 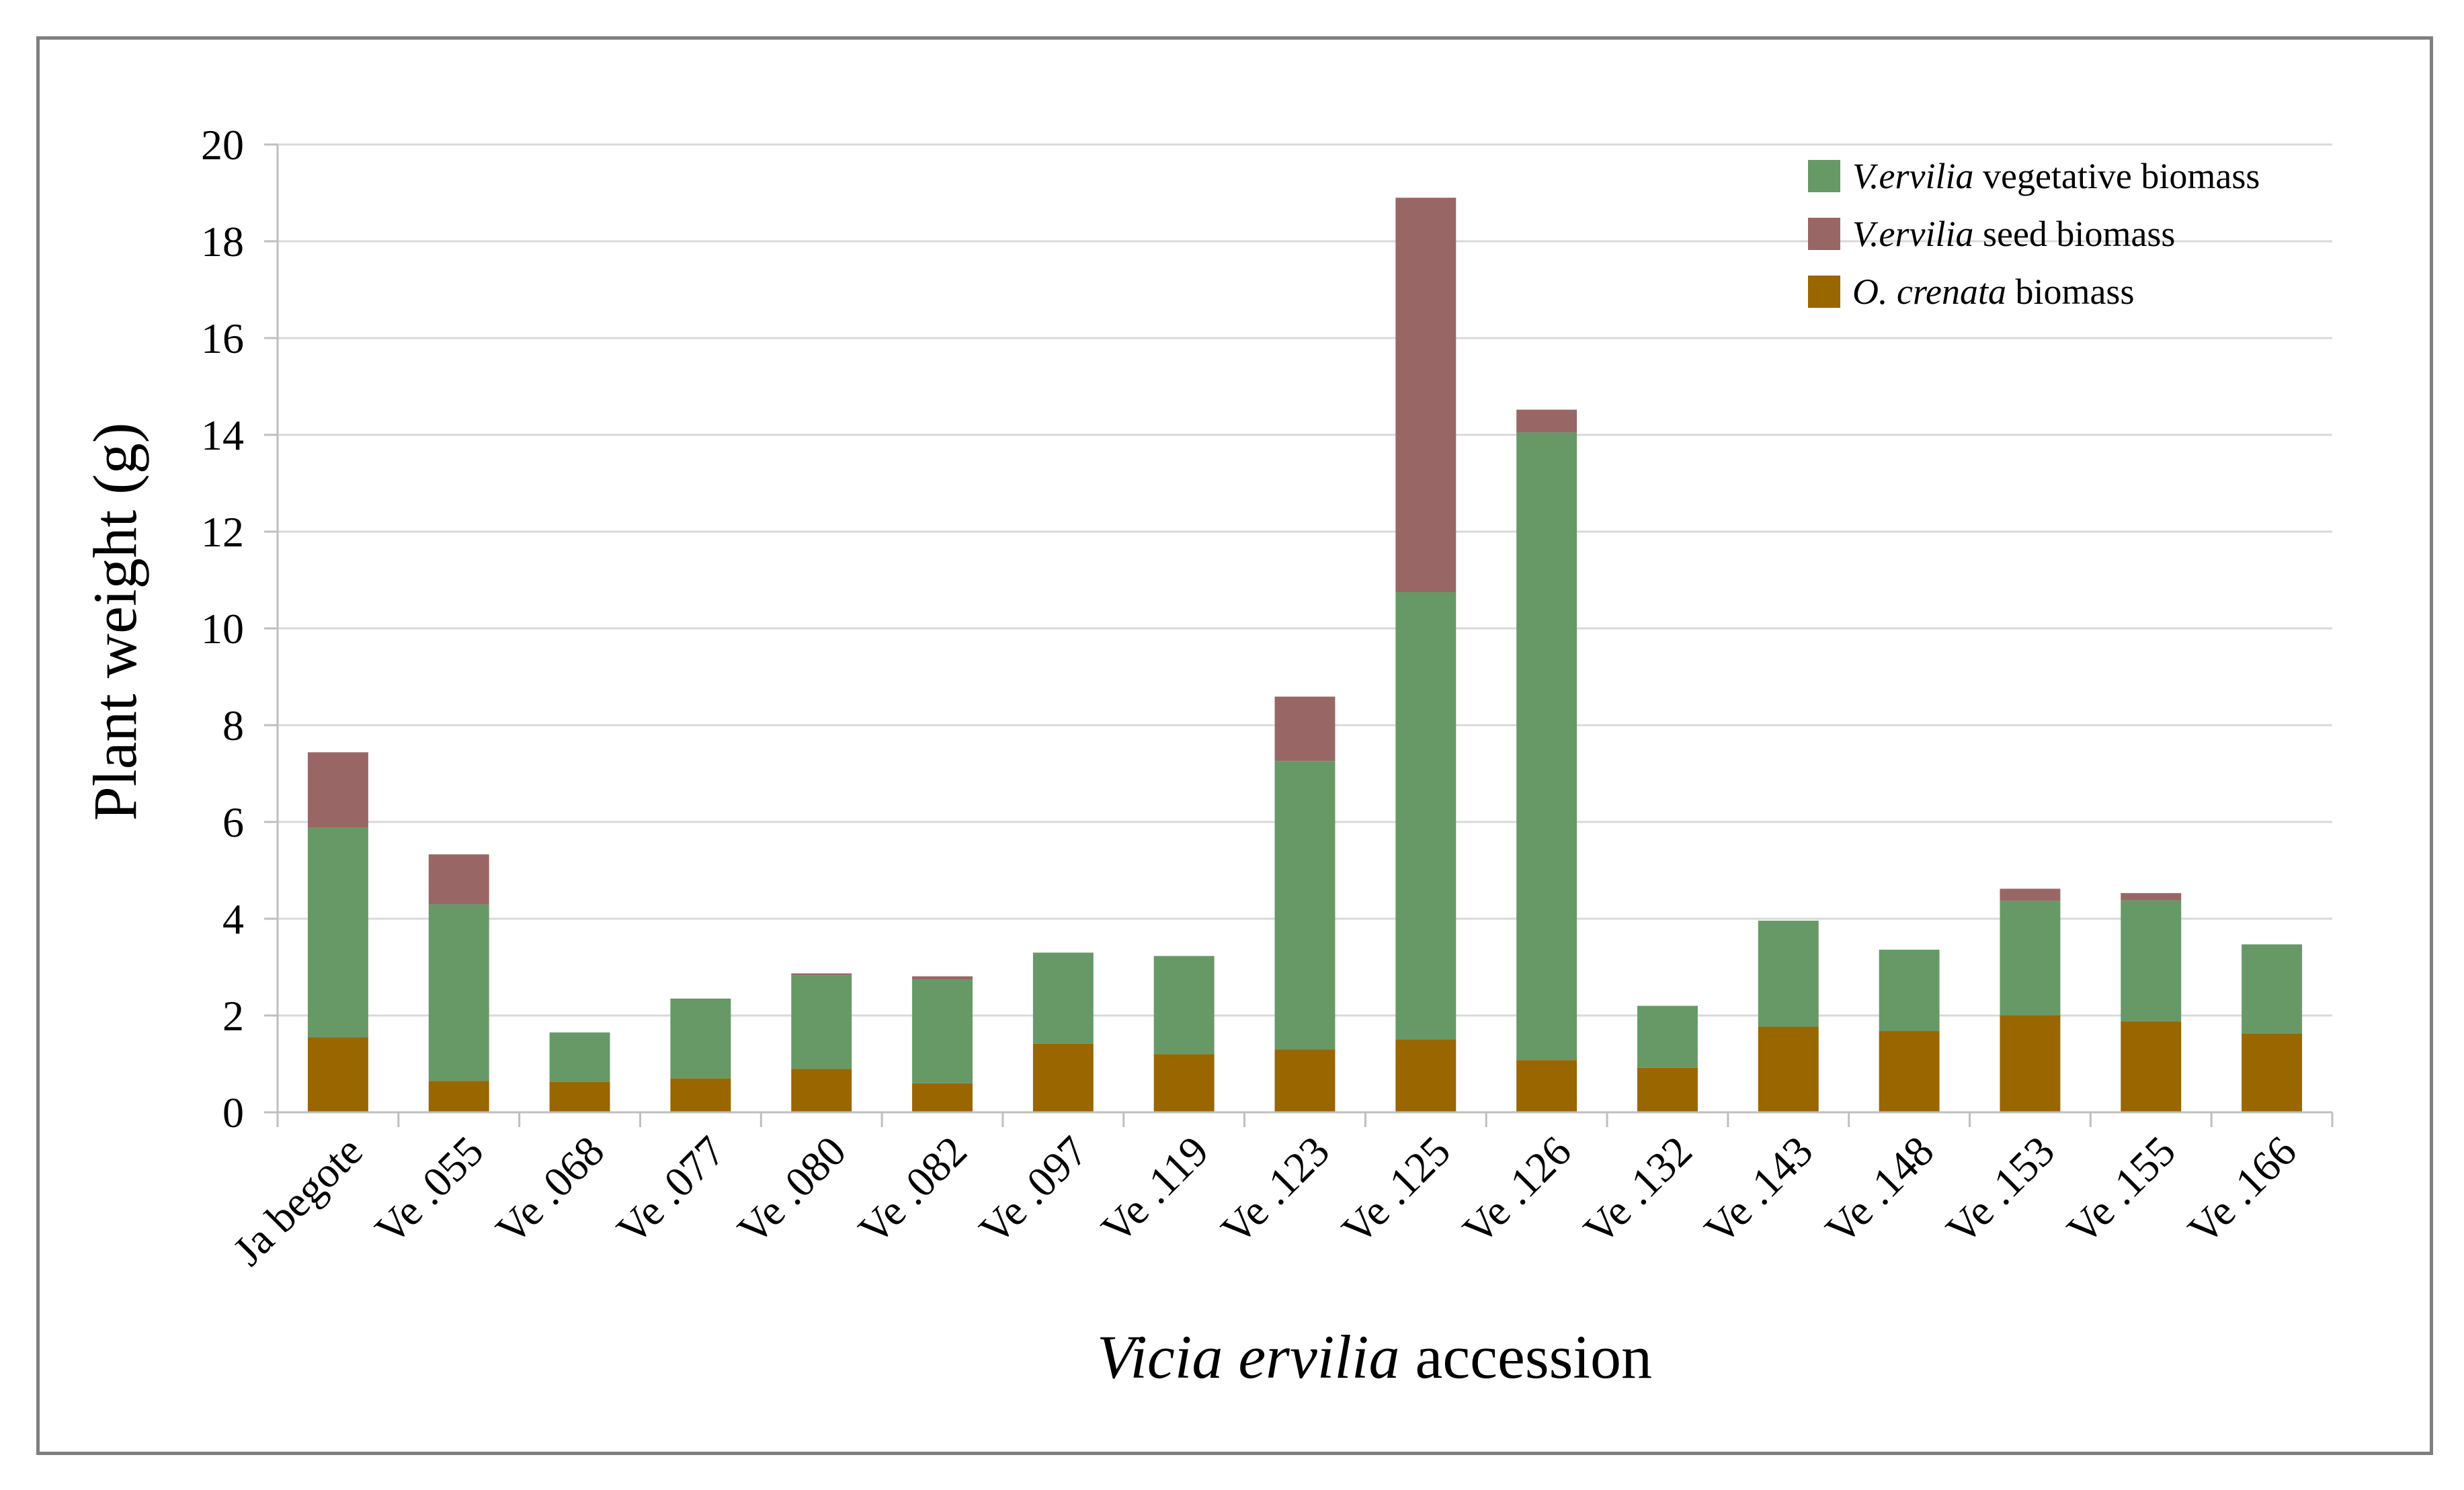 I want to click on y-axis-title: Plant weight (g), so click(x=115, y=622).